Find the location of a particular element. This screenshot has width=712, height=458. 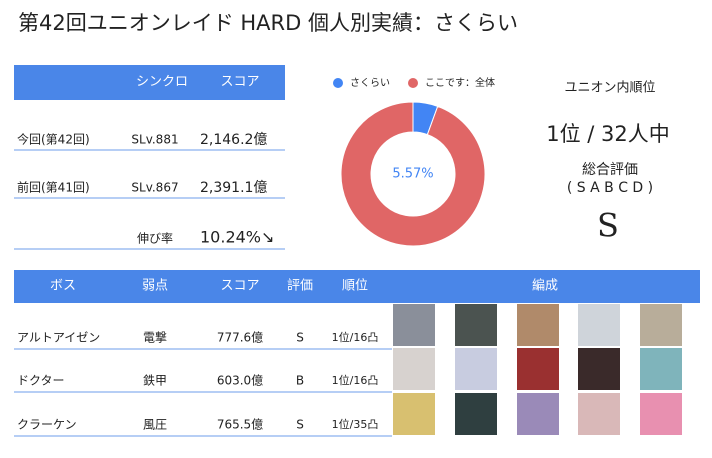

header-cell: 弱点 is located at coordinates (155, 286).